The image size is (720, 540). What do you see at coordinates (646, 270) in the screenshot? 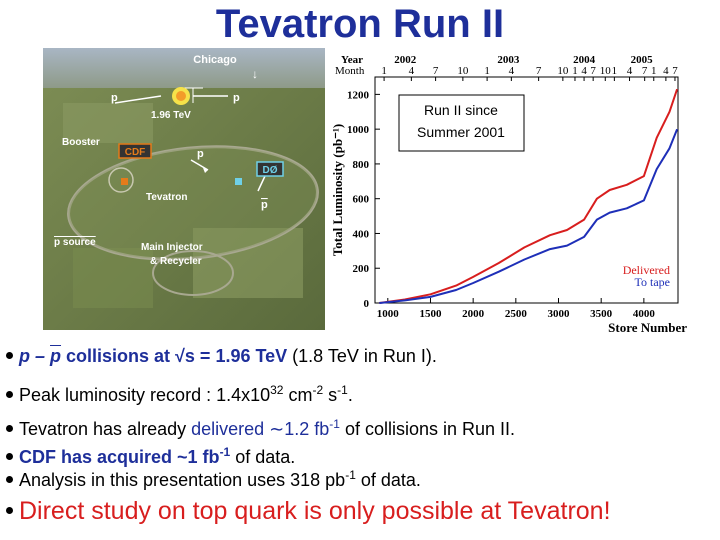
I see `legend-delivered: Delivered` at bounding box center [646, 270].